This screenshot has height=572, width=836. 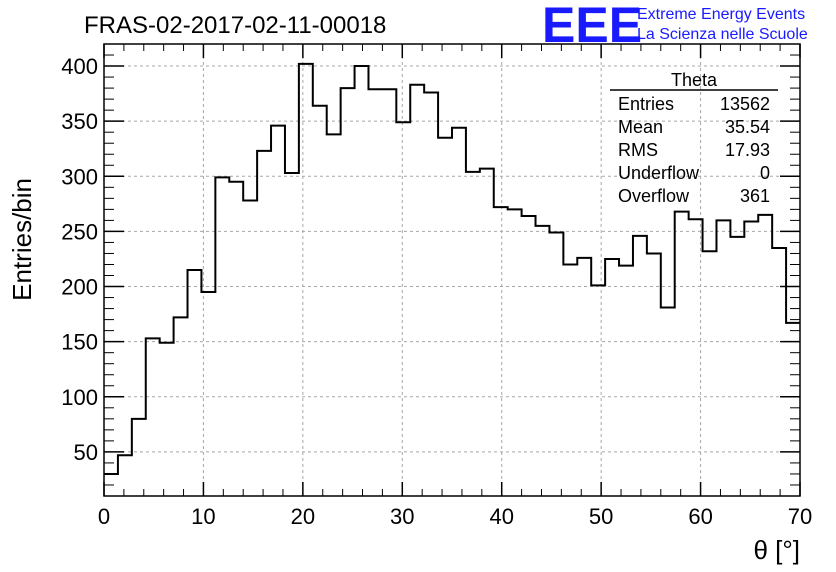 I want to click on stats-underflow-label: Underflow, so click(x=659, y=173).